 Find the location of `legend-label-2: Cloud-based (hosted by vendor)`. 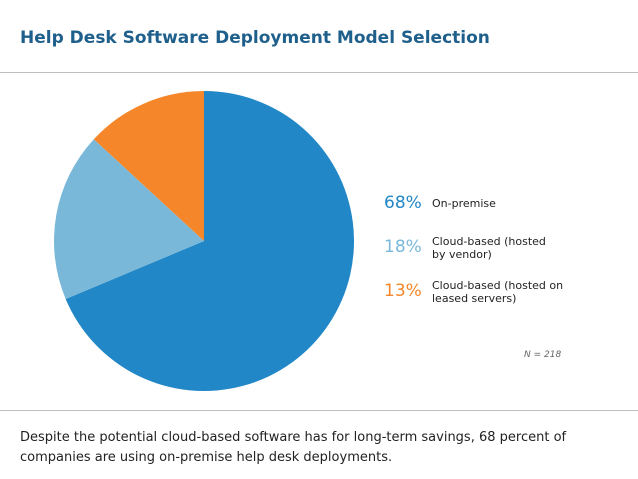

legend-label-2: Cloud-based (hosted by vendor) is located at coordinates (489, 248).